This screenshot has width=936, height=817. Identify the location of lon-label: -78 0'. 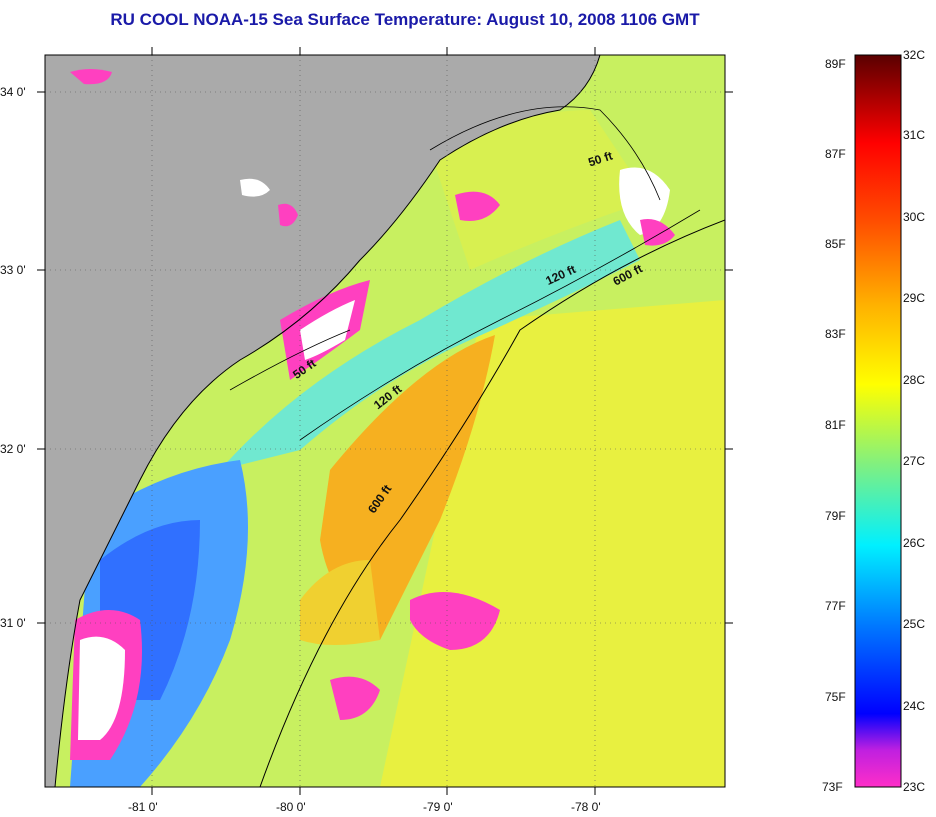
(586, 807).